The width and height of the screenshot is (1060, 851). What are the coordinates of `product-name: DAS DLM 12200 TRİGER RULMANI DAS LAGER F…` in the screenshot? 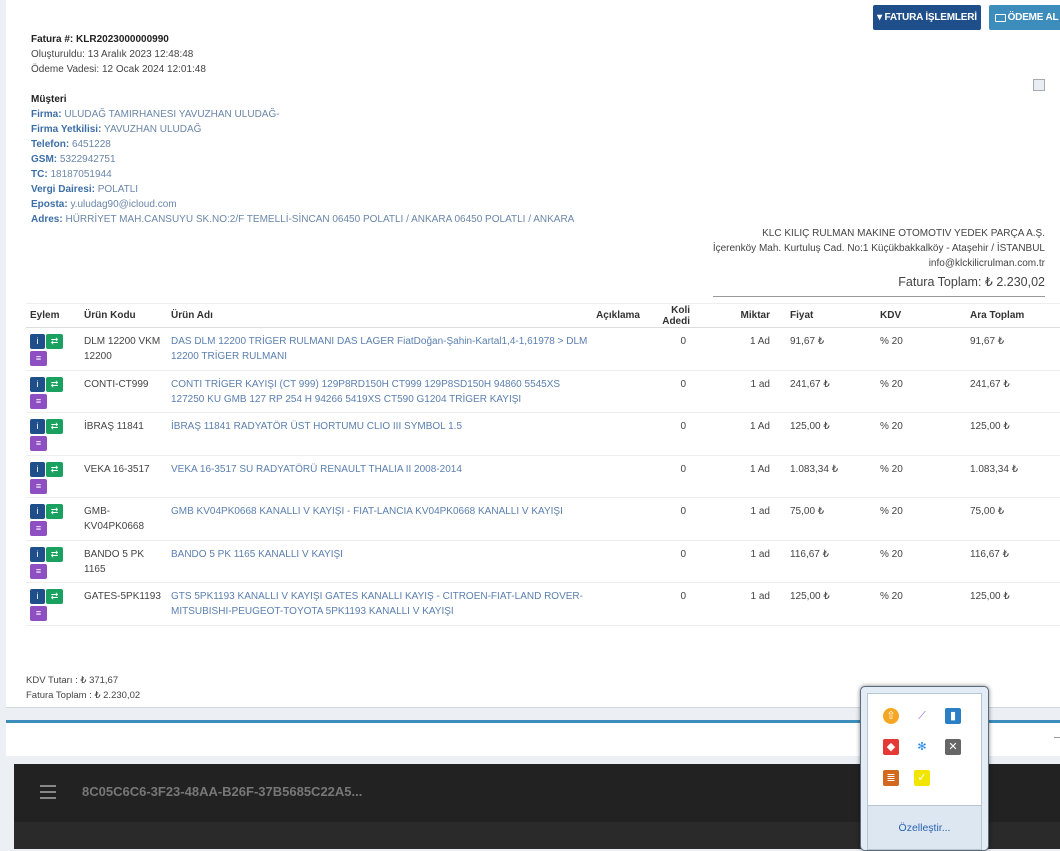 It's located at (379, 349).